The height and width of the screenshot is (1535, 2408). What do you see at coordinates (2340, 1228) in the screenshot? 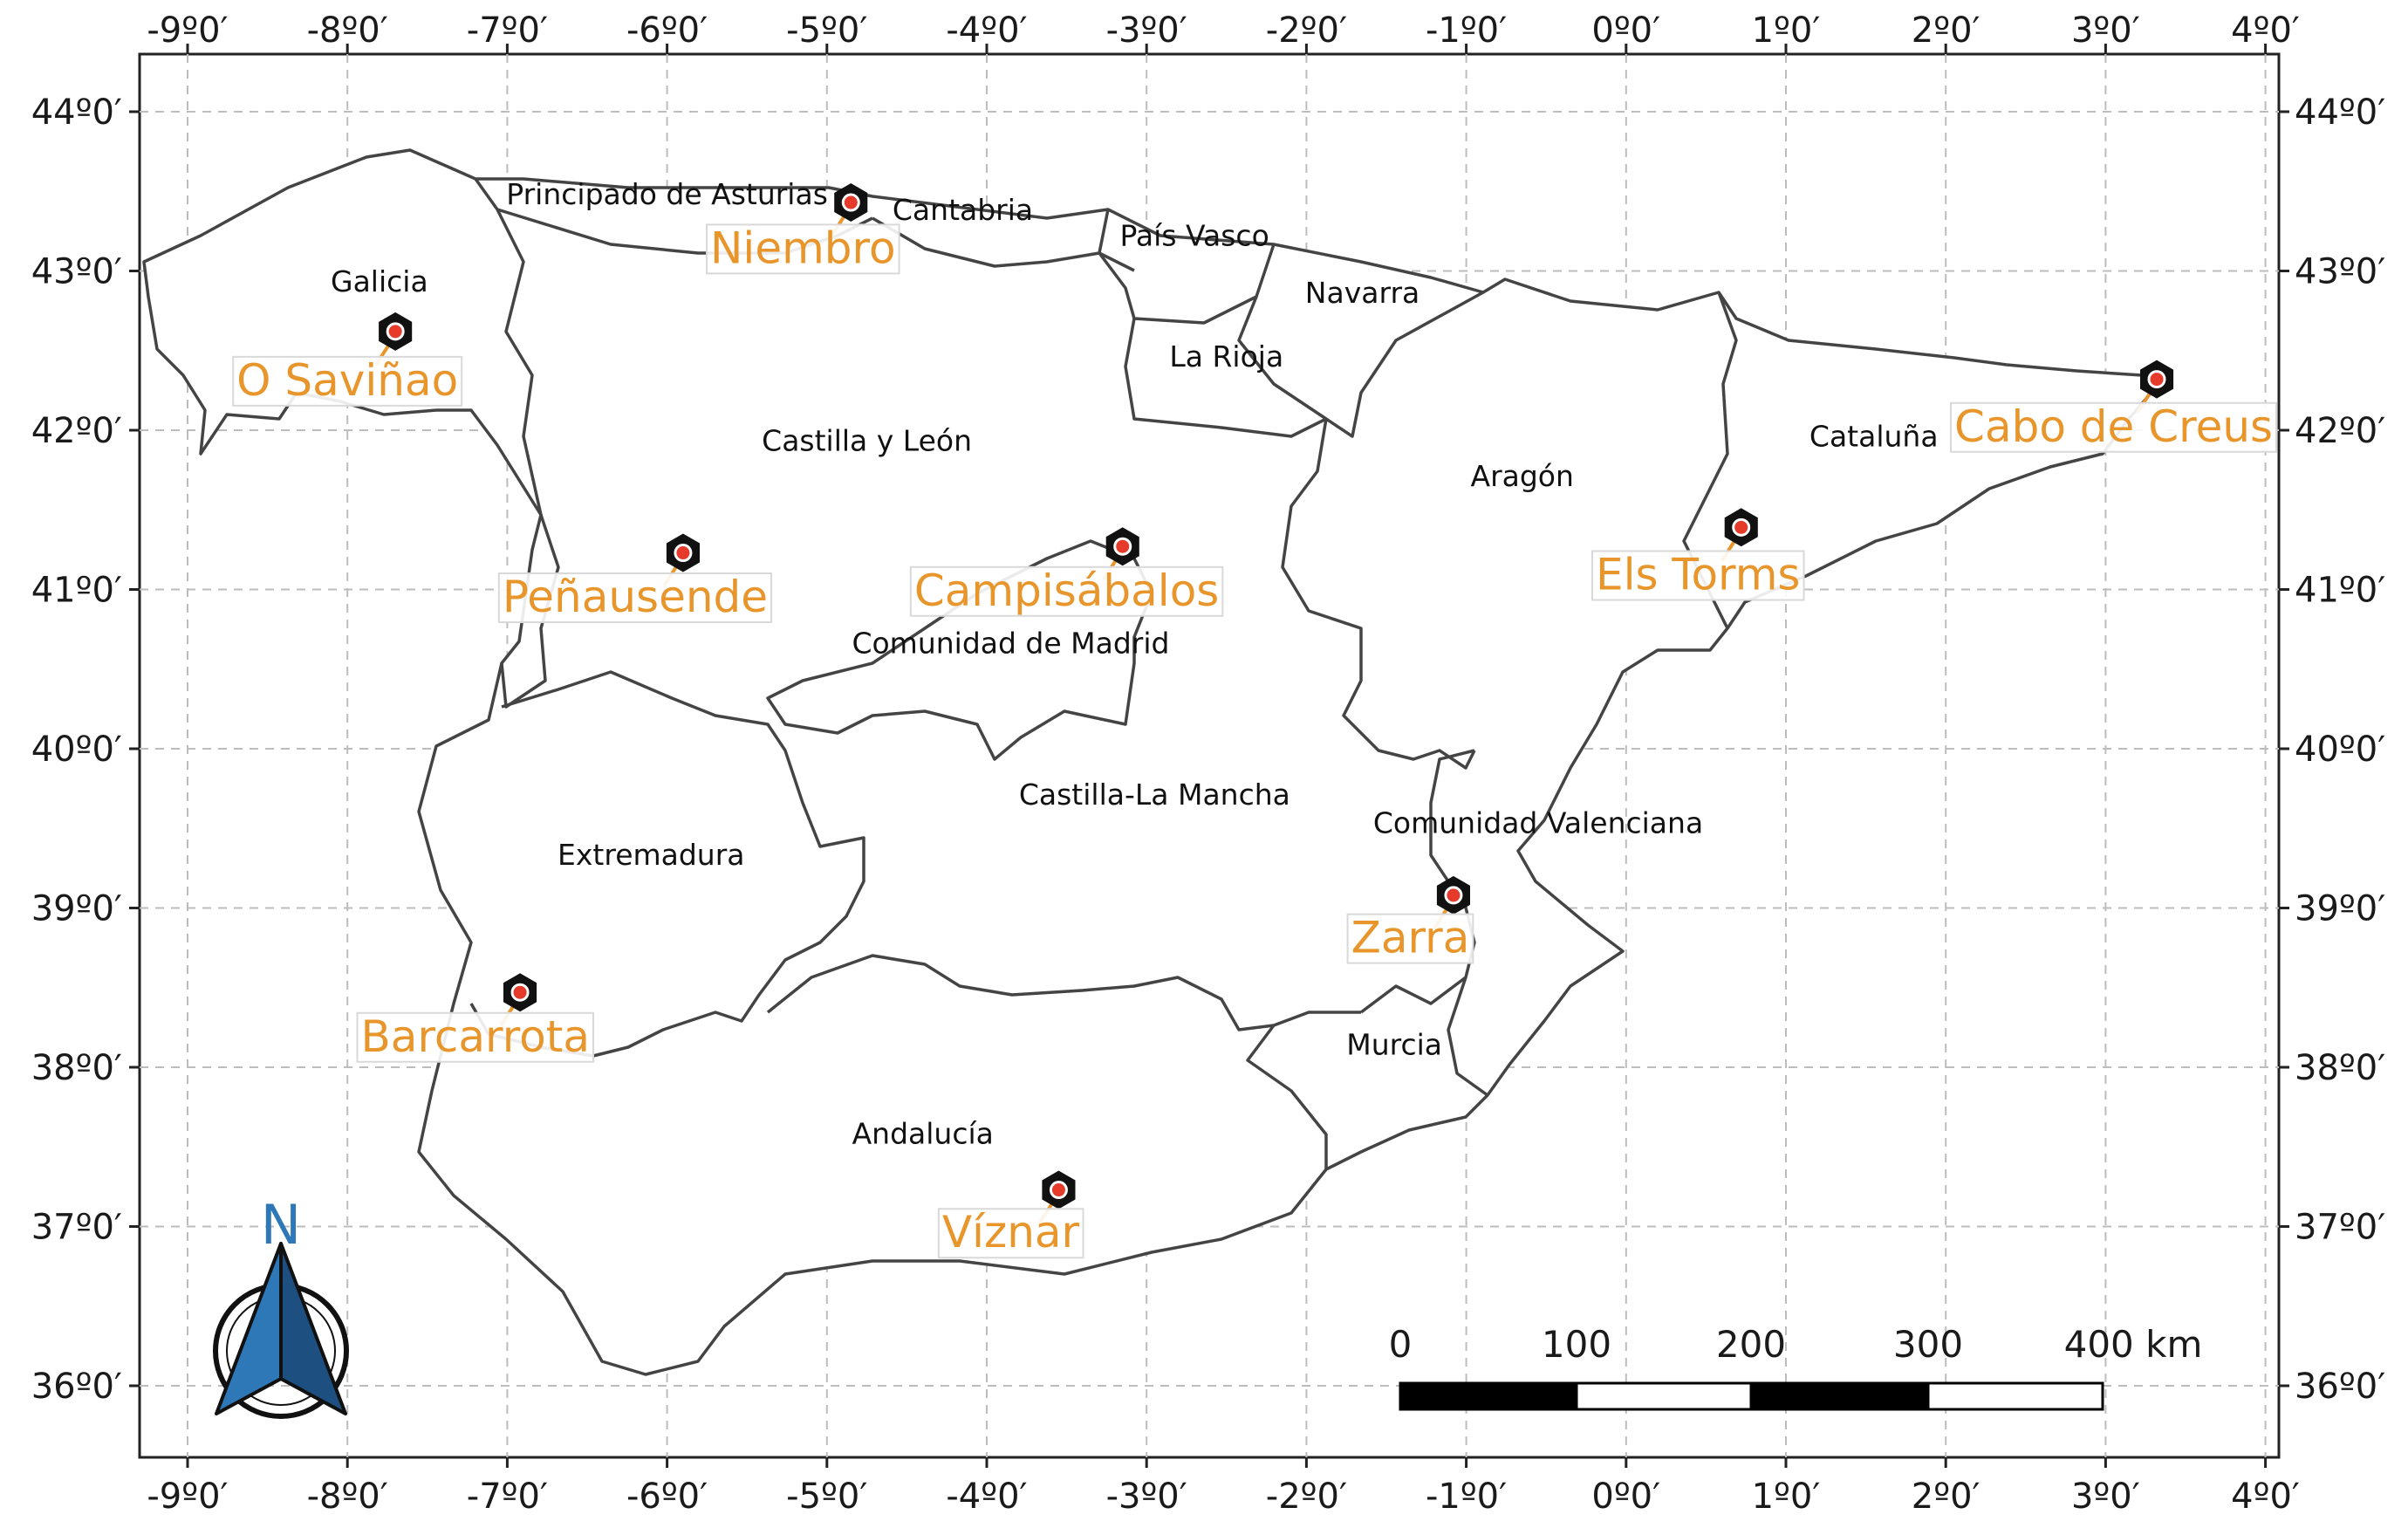
I see `tick-label-lat-right: 37º0′` at bounding box center [2340, 1228].